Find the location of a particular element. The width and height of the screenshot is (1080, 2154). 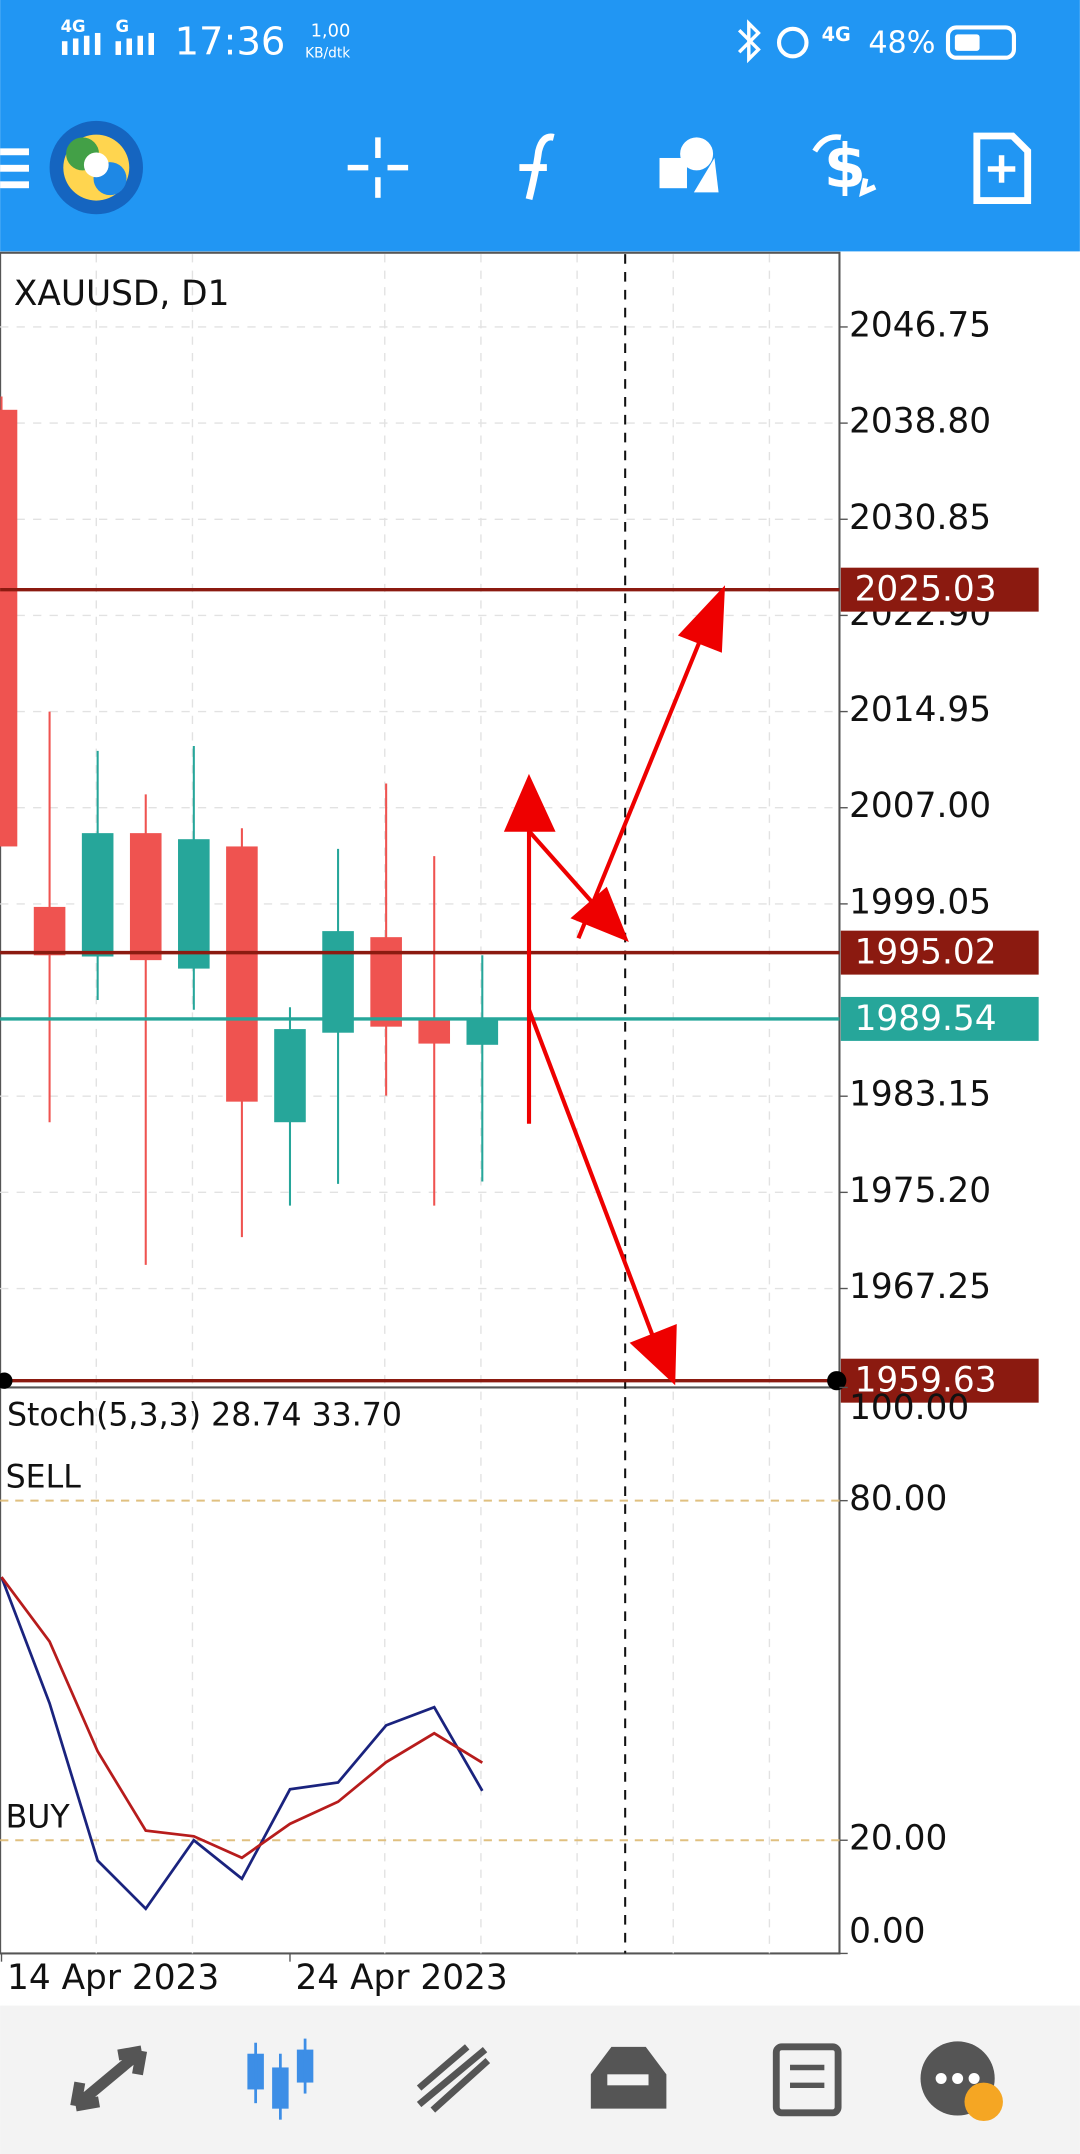

history-tab is located at coordinates (628, 2077).